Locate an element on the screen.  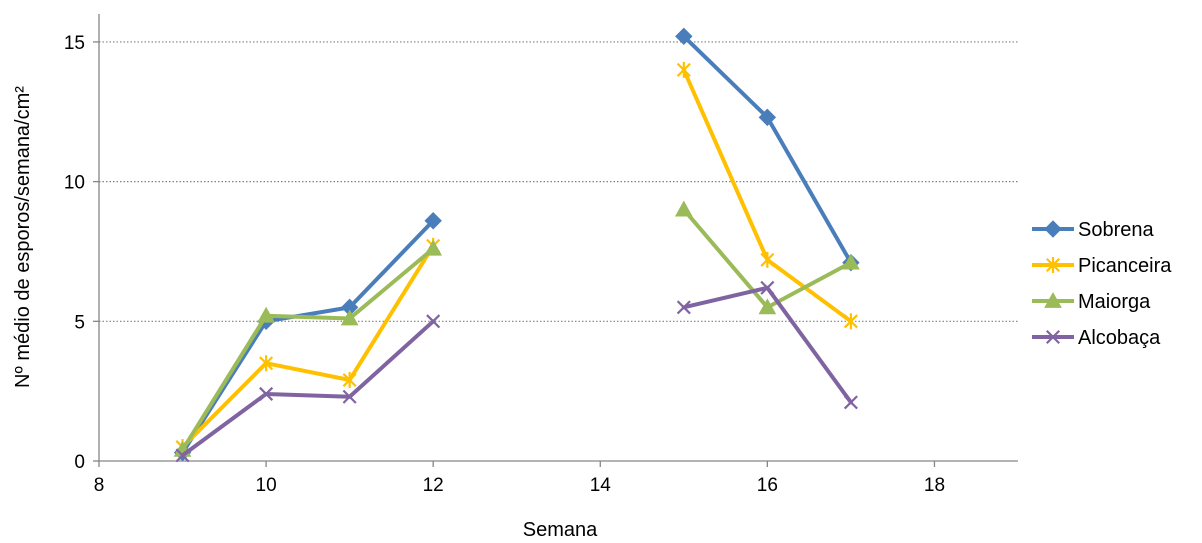
legend: Sobrena Picanceira Maiorga Alcobaça is located at coordinates (1102, 284).